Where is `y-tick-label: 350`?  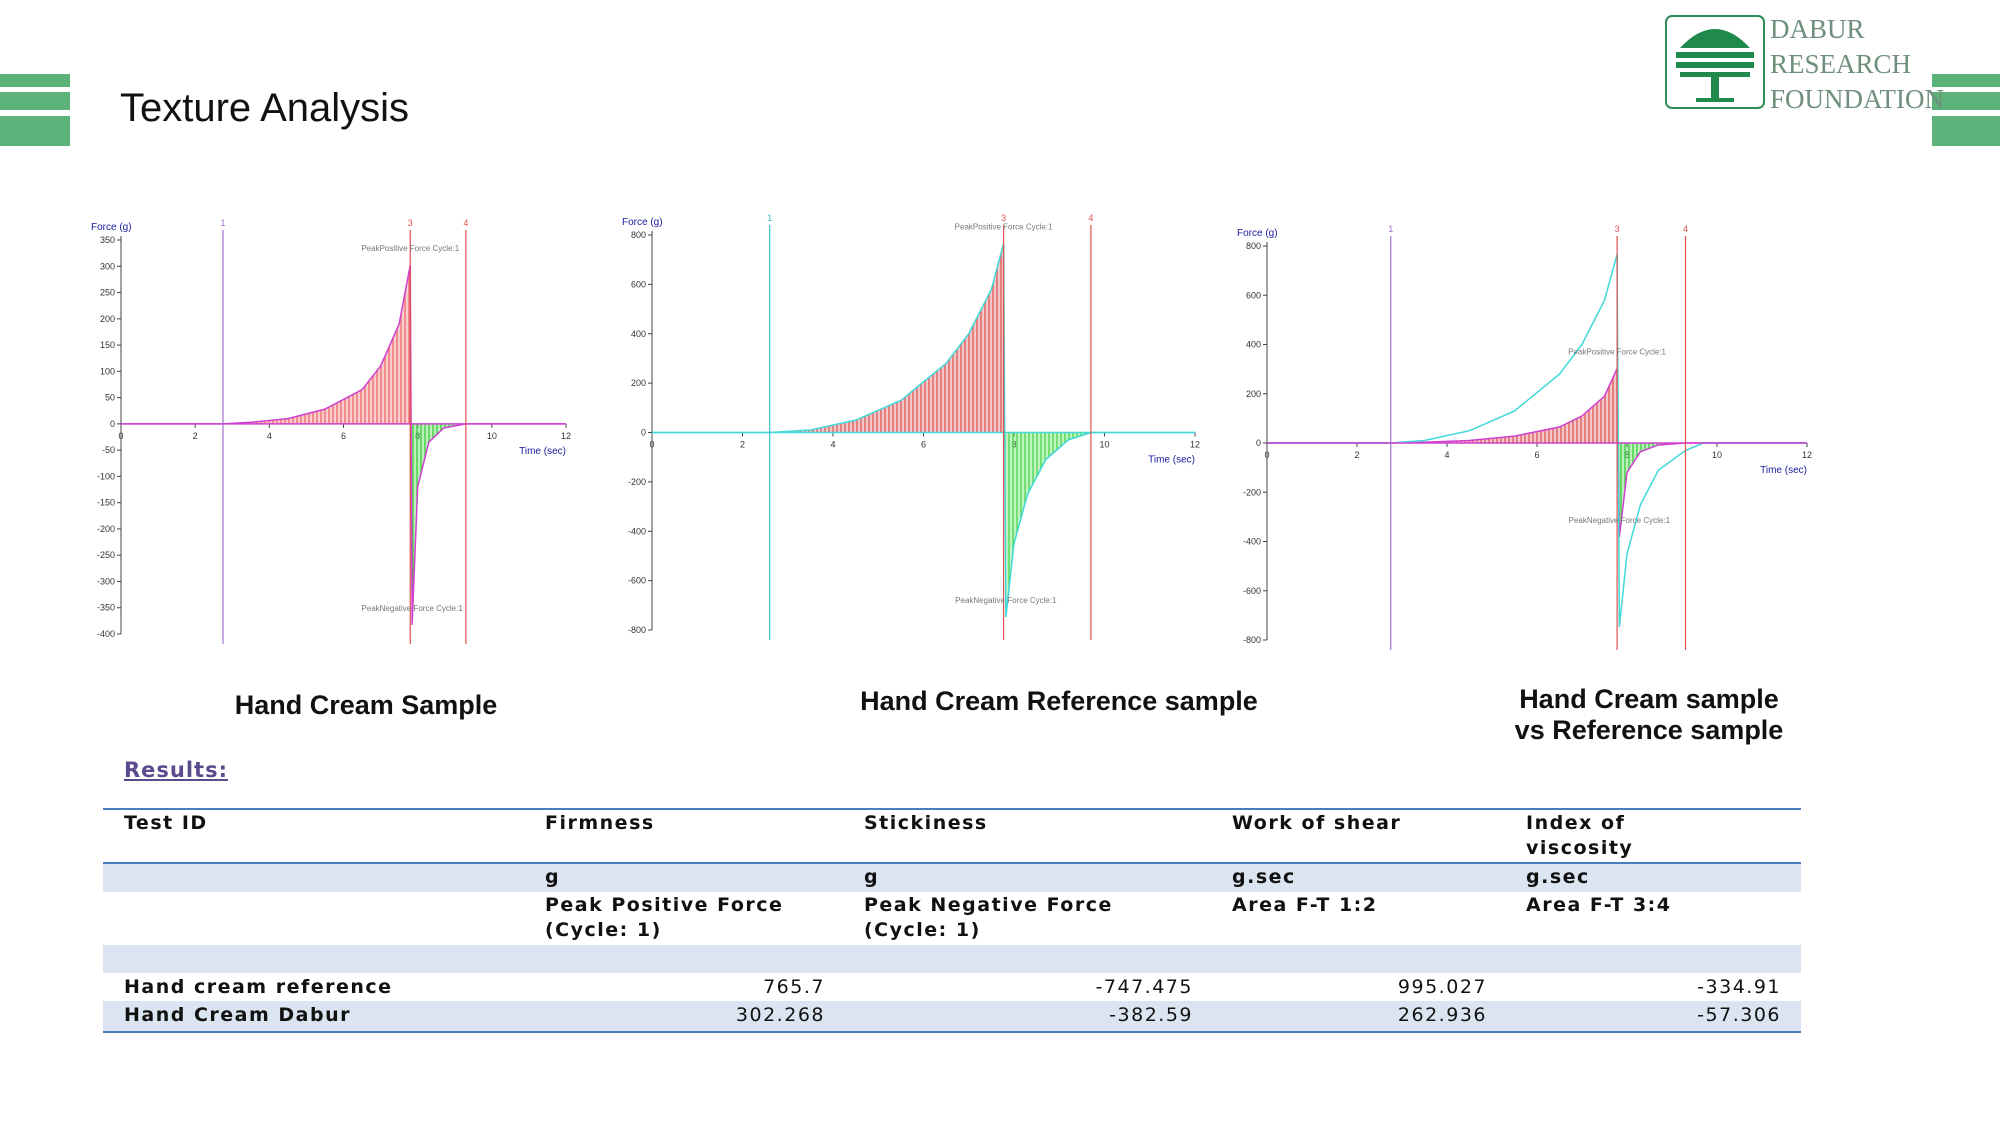 y-tick-label: 350 is located at coordinates (107, 240).